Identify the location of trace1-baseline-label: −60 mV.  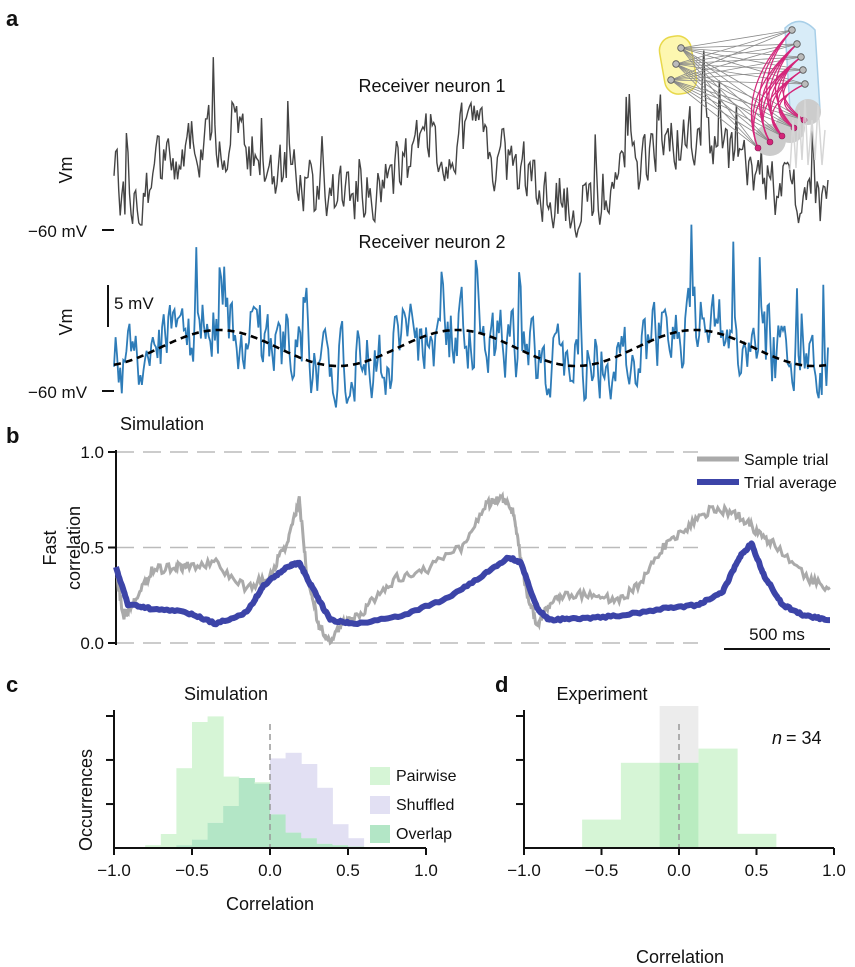
(58, 231).